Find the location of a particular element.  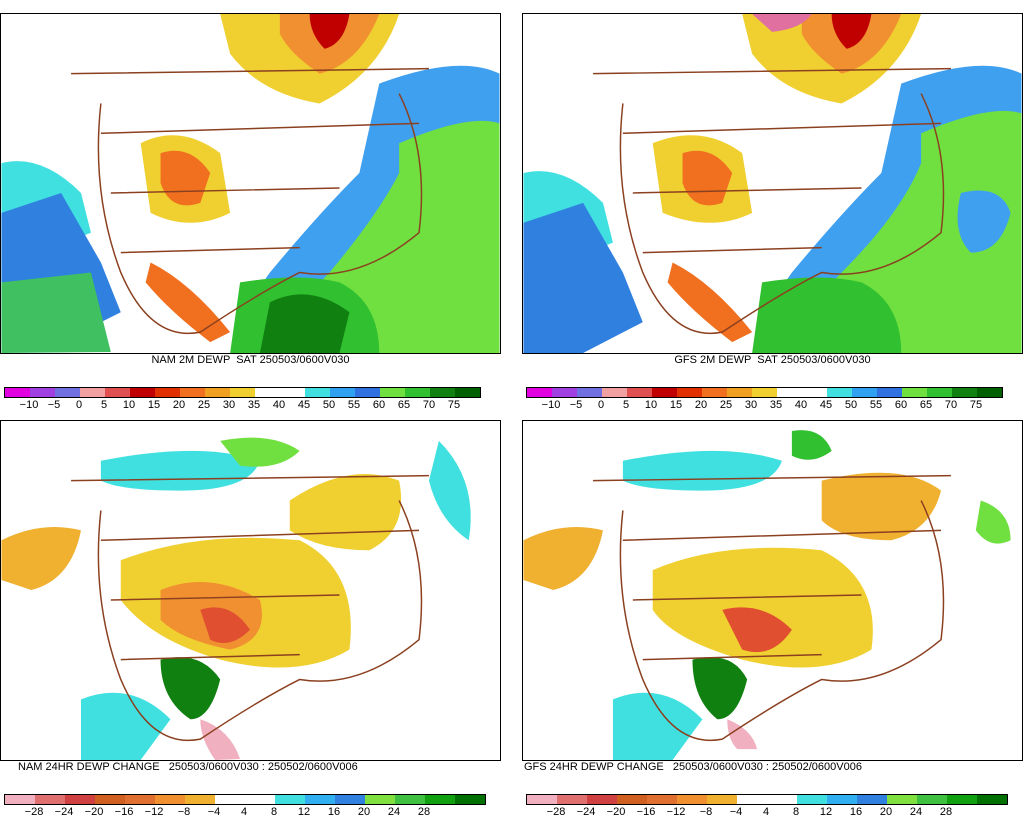

colorbar-tick-label: −12 is located at coordinates (676, 812).